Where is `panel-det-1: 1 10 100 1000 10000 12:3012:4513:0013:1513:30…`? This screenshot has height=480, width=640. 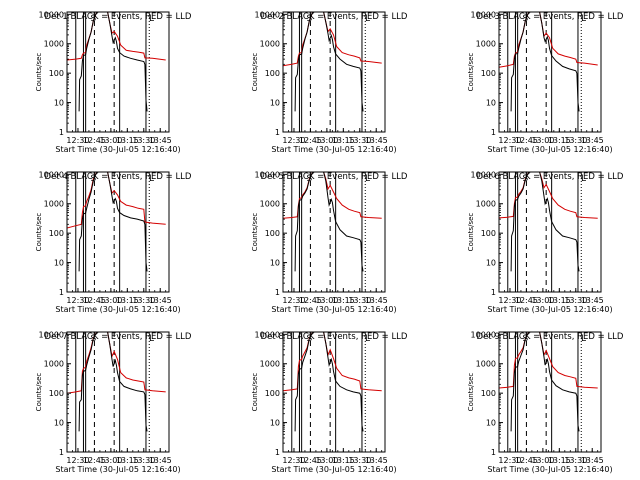 panel-det-1: 1 10 100 1000 10000 12:3012:4513:0013:1513:30… is located at coordinates (113, 82).